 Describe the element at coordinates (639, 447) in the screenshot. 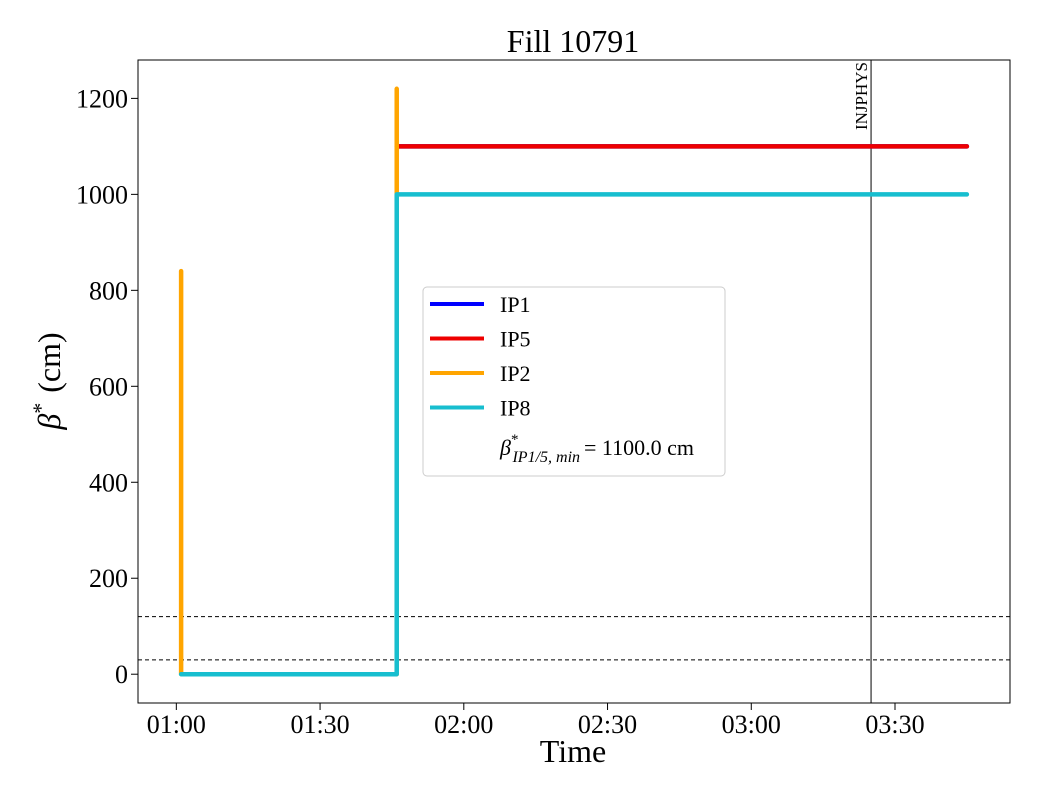

I see `note-text: = 1100.0 cm` at that location.